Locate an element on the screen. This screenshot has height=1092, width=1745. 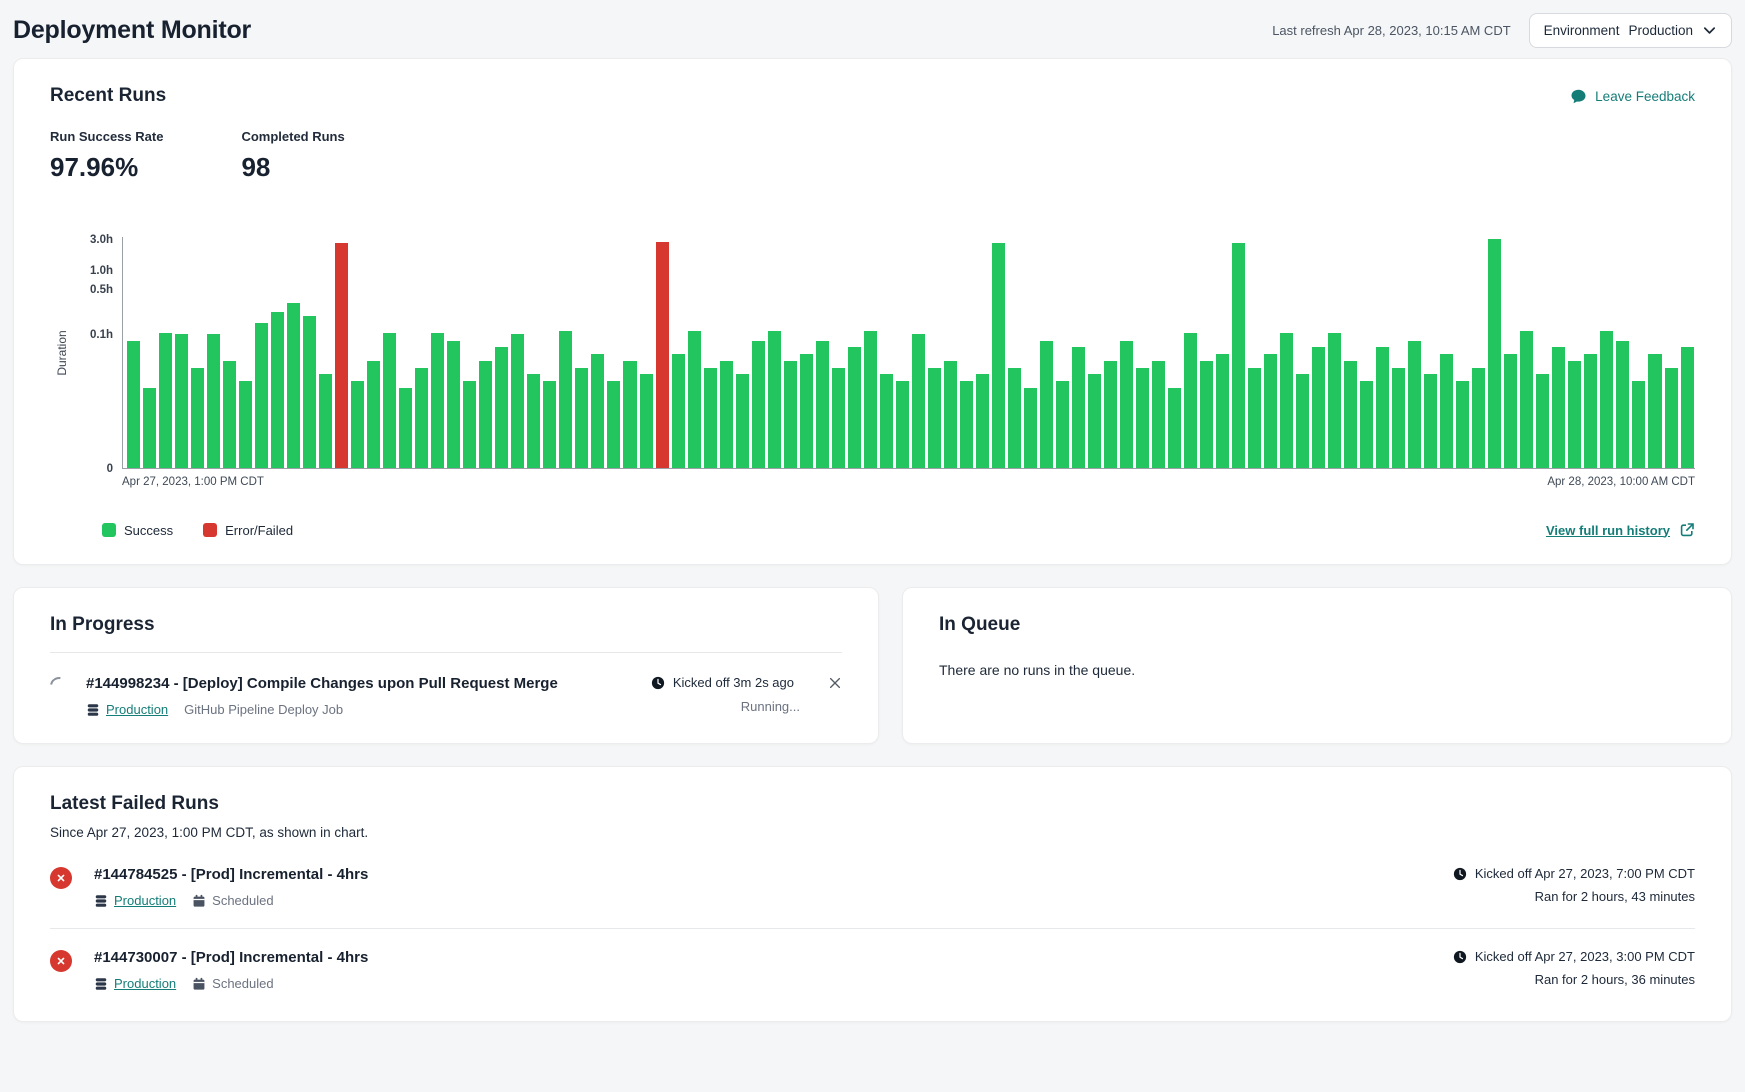
view-full-run-history-link: View full run history is located at coordinates (1620, 530).